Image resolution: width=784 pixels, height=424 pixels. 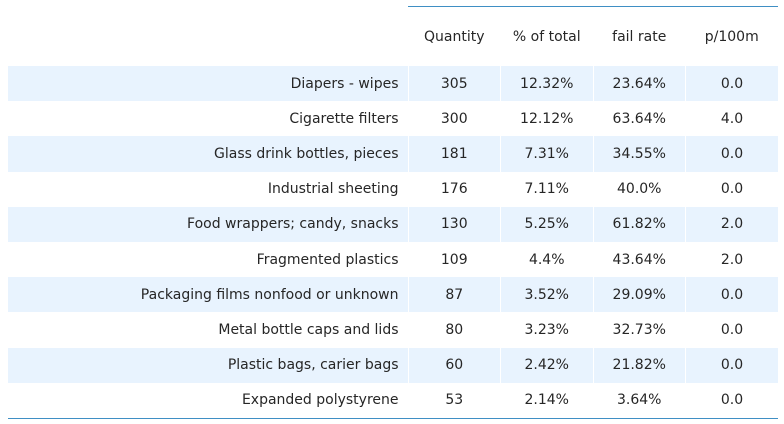 What do you see at coordinates (546, 259) in the screenshot?
I see `cell-pct-total: 4.4%` at bounding box center [546, 259].